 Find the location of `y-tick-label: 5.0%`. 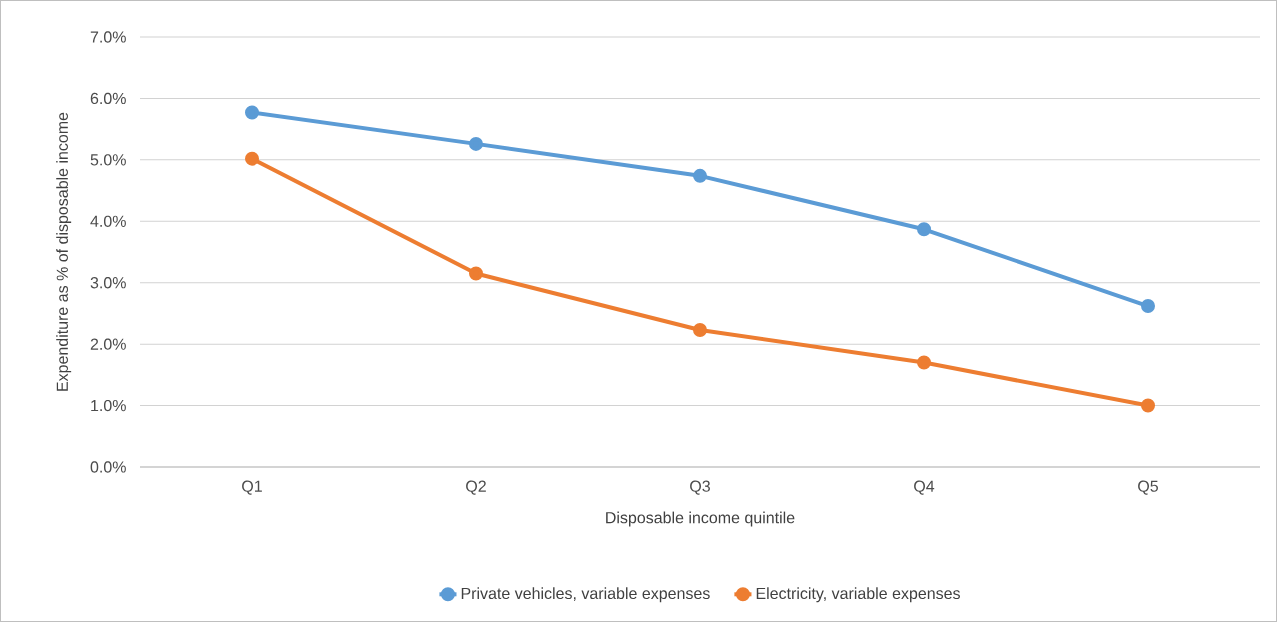

y-tick-label: 5.0% is located at coordinates (108, 160).